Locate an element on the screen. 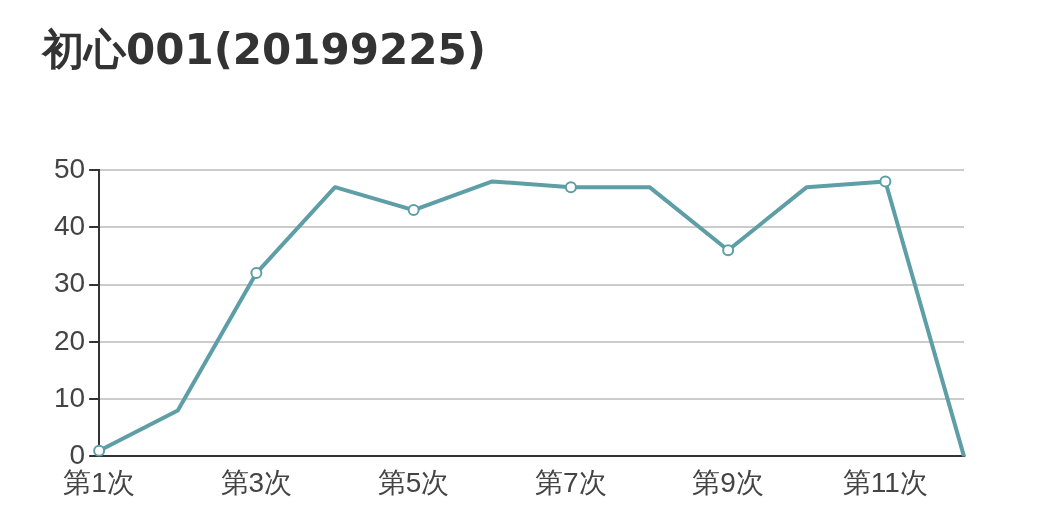 The width and height of the screenshot is (1064, 524). x-tick-label: 第9次 is located at coordinates (728, 482).